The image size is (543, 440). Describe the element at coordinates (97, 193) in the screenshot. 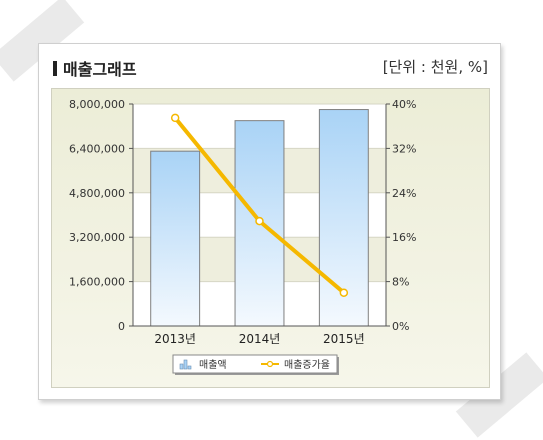

I see `y-tick-label-left: 4,800,000` at that location.